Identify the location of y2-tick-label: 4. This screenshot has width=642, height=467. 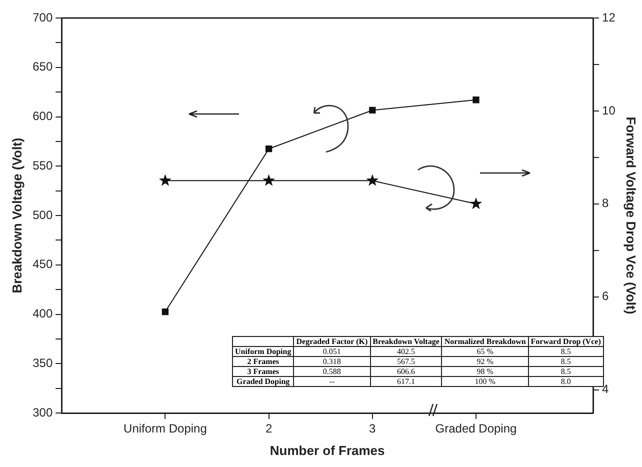
(606, 389).